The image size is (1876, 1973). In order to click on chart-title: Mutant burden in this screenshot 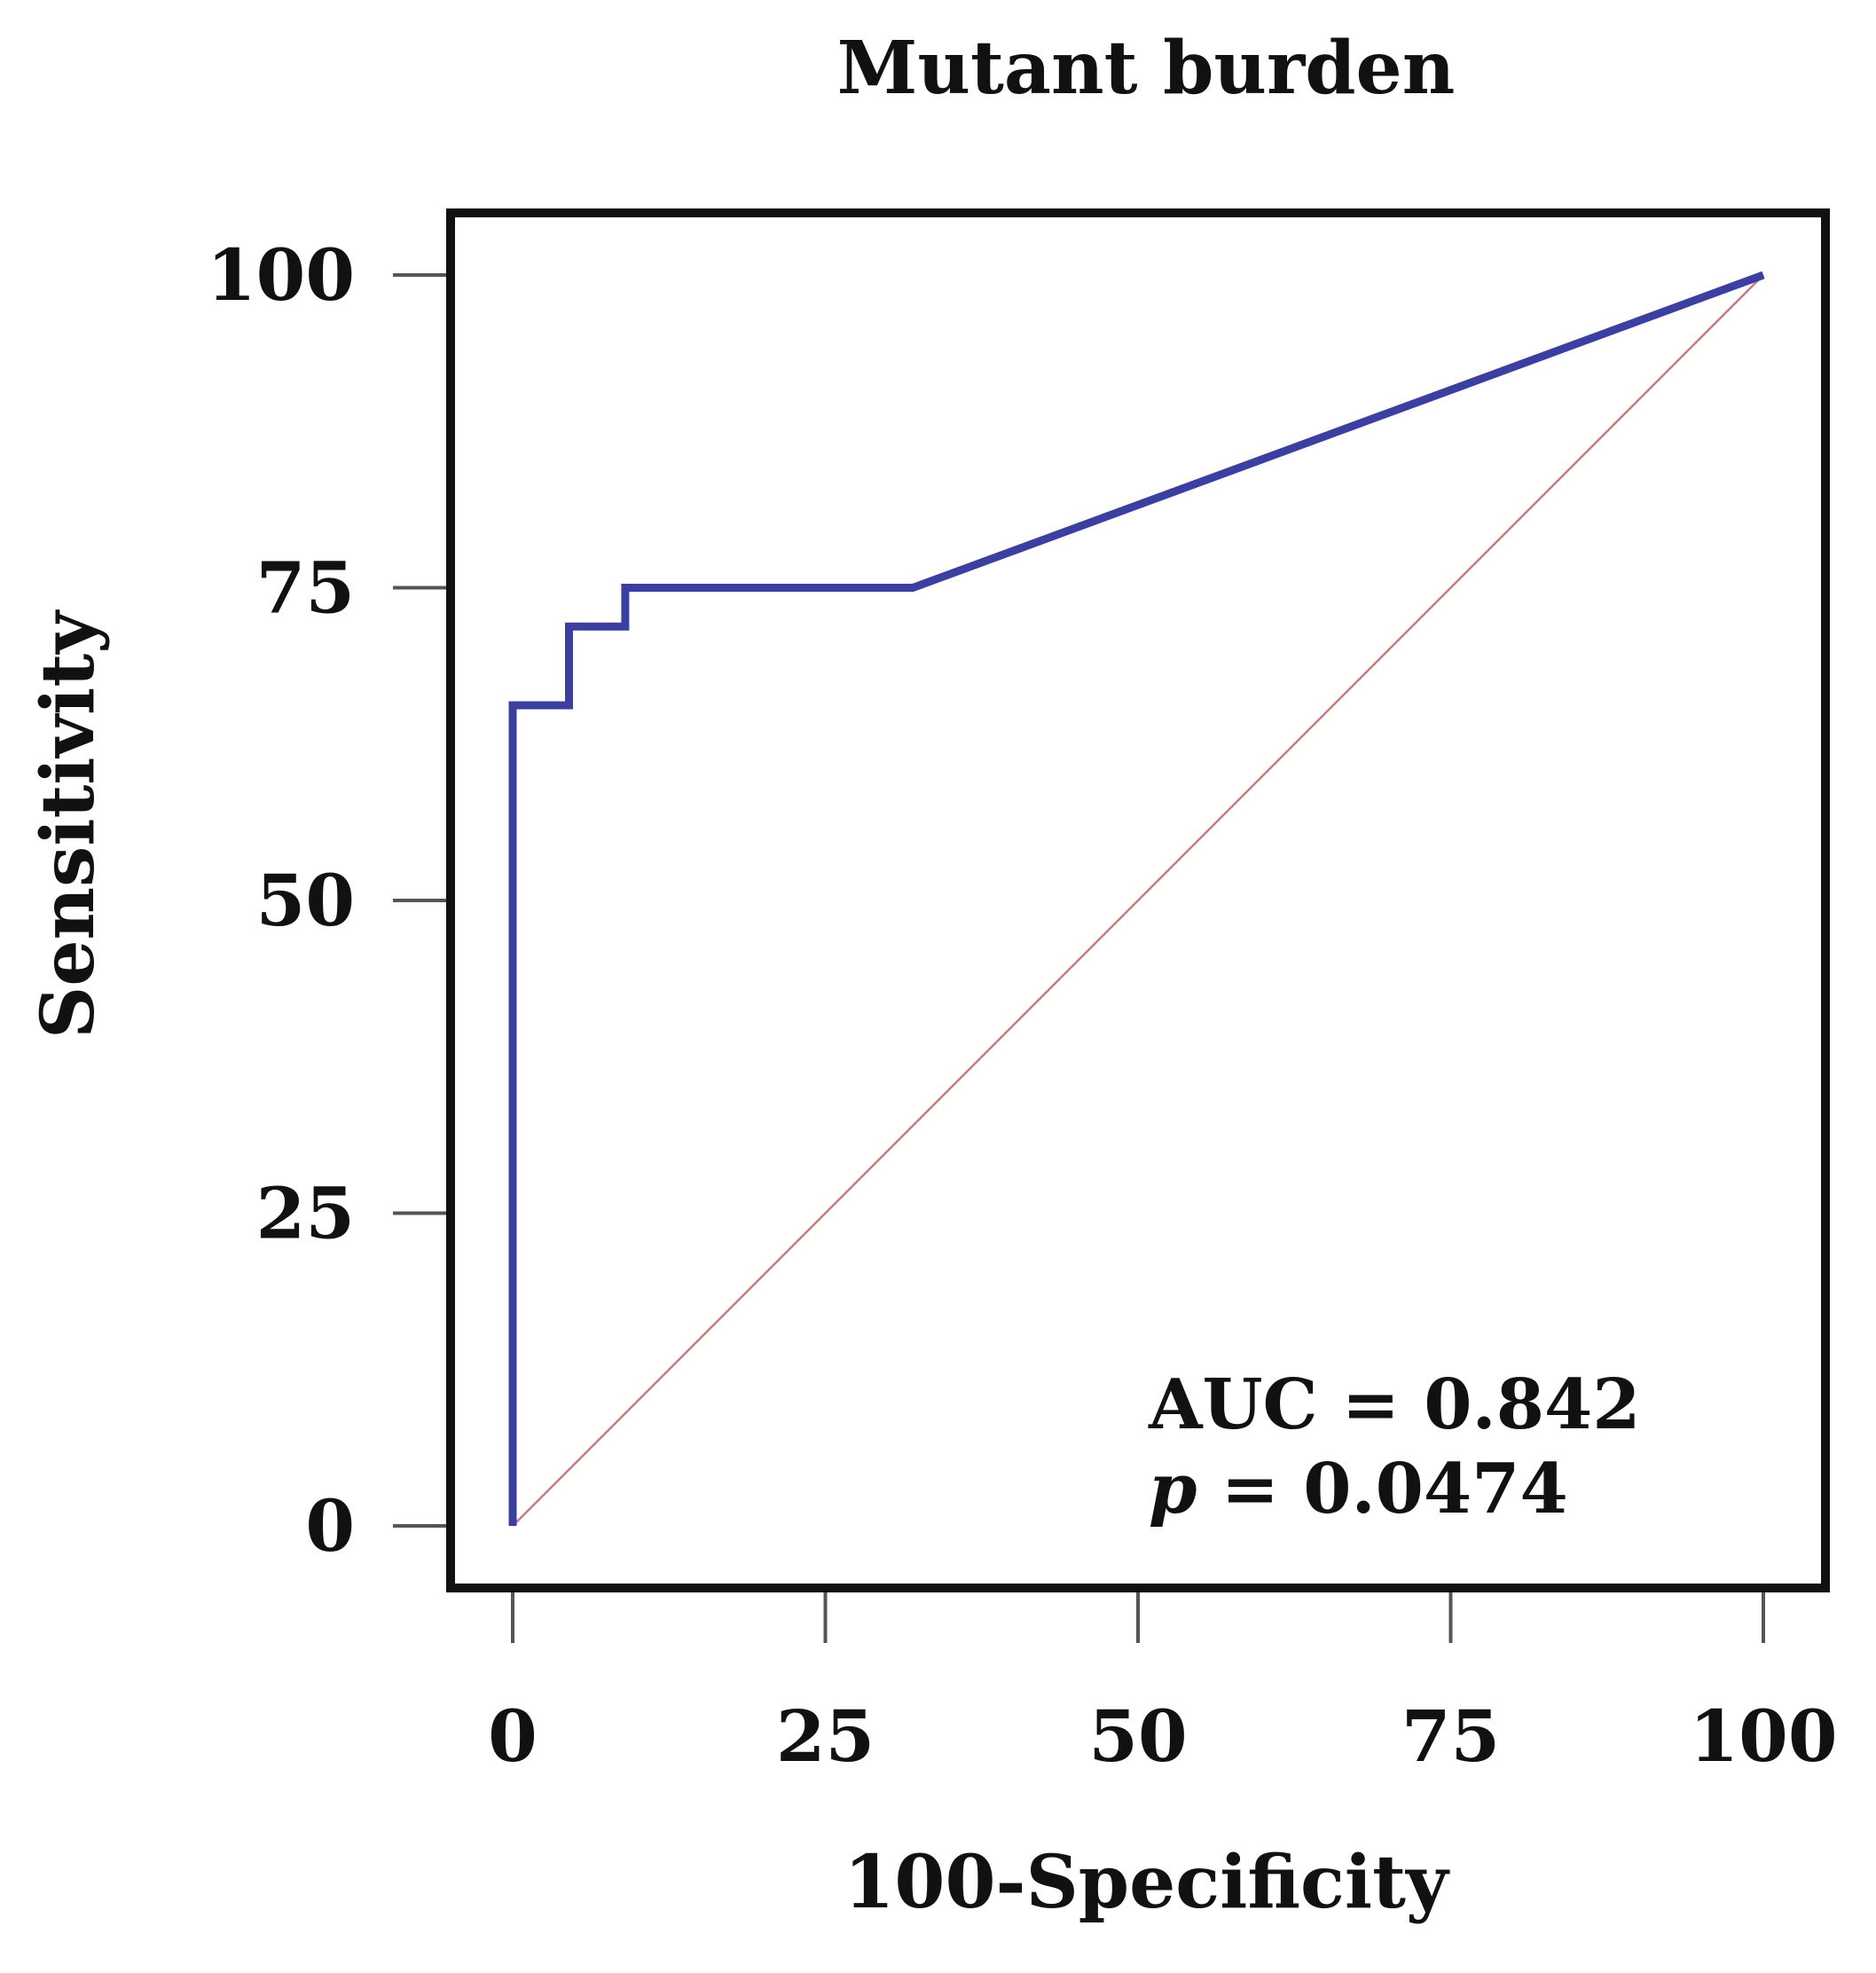, I will do `click(1146, 68)`.